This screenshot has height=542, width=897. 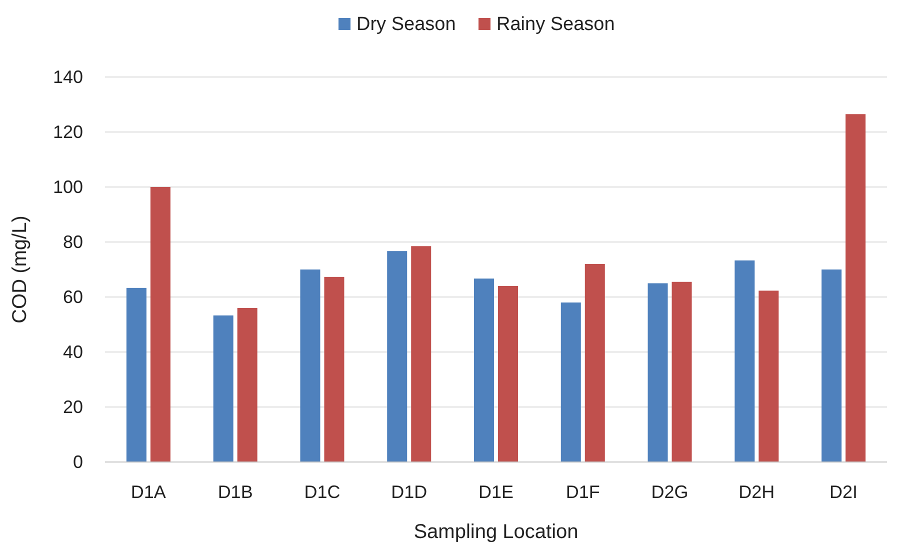 What do you see at coordinates (583, 492) in the screenshot?
I see `x-tick-label: D1F` at bounding box center [583, 492].